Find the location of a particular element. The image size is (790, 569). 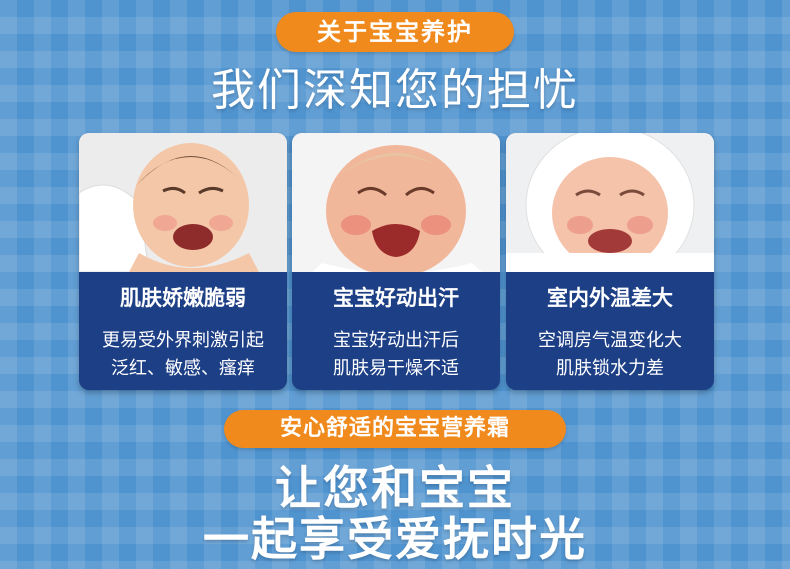

concern-card-temperature: 室内外温差大 空调房气温变化大 肌肤锁水力差 is located at coordinates (610, 261).